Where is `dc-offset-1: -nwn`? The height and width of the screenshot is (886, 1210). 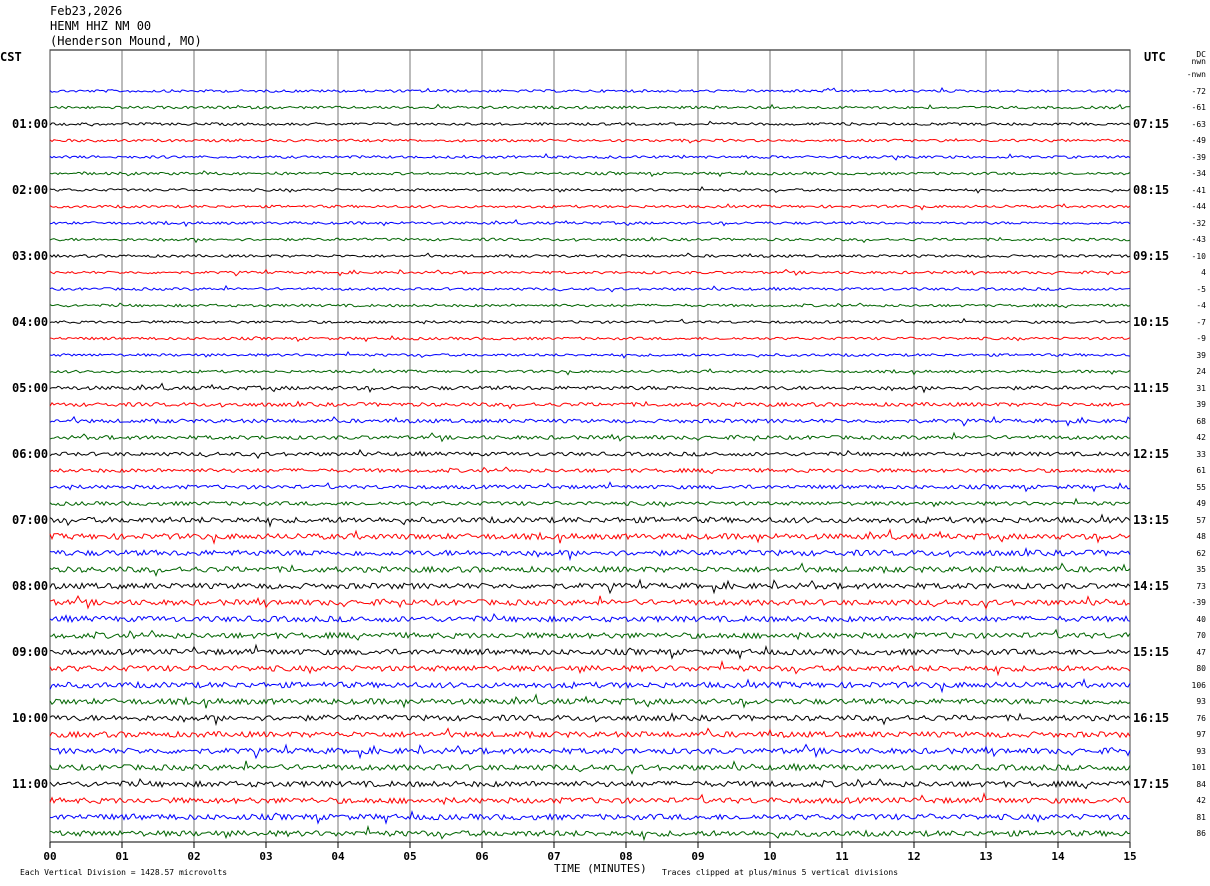
dc-offset-1: -nwn is located at coordinates (1196, 74).